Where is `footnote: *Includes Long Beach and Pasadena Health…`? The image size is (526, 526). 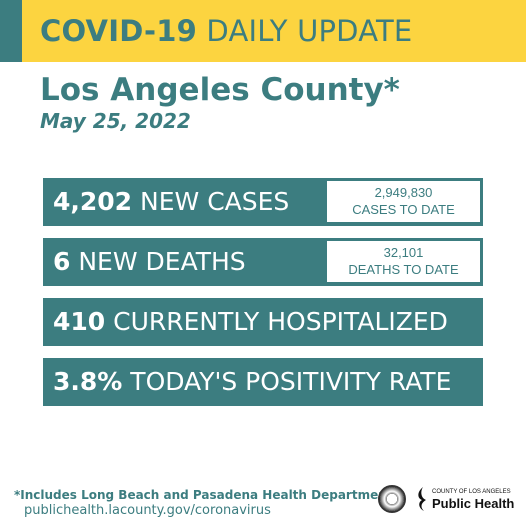 footnote: *Includes Long Beach and Pasadena Health… is located at coordinates (207, 495).